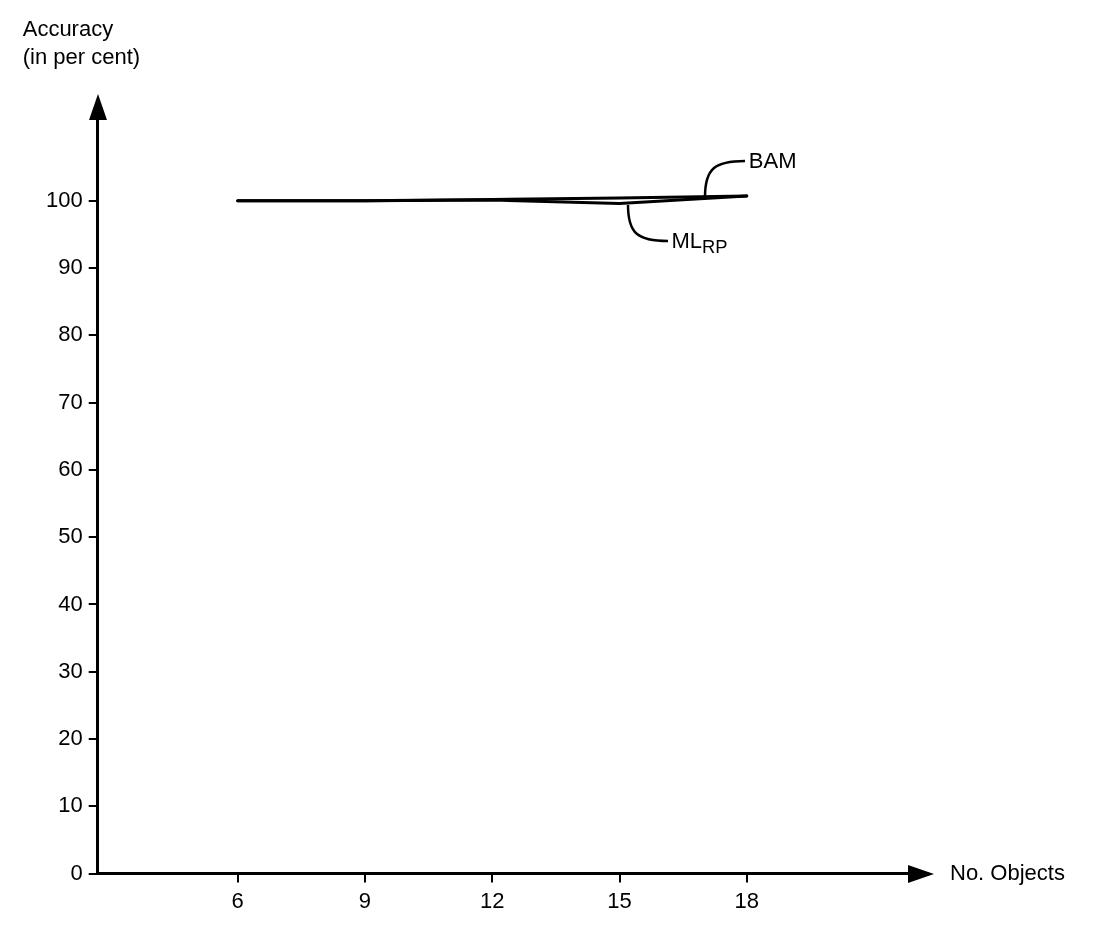 The image size is (1108, 941). Describe the element at coordinates (76, 872) in the screenshot. I see `y-tick-label: 0` at that location.